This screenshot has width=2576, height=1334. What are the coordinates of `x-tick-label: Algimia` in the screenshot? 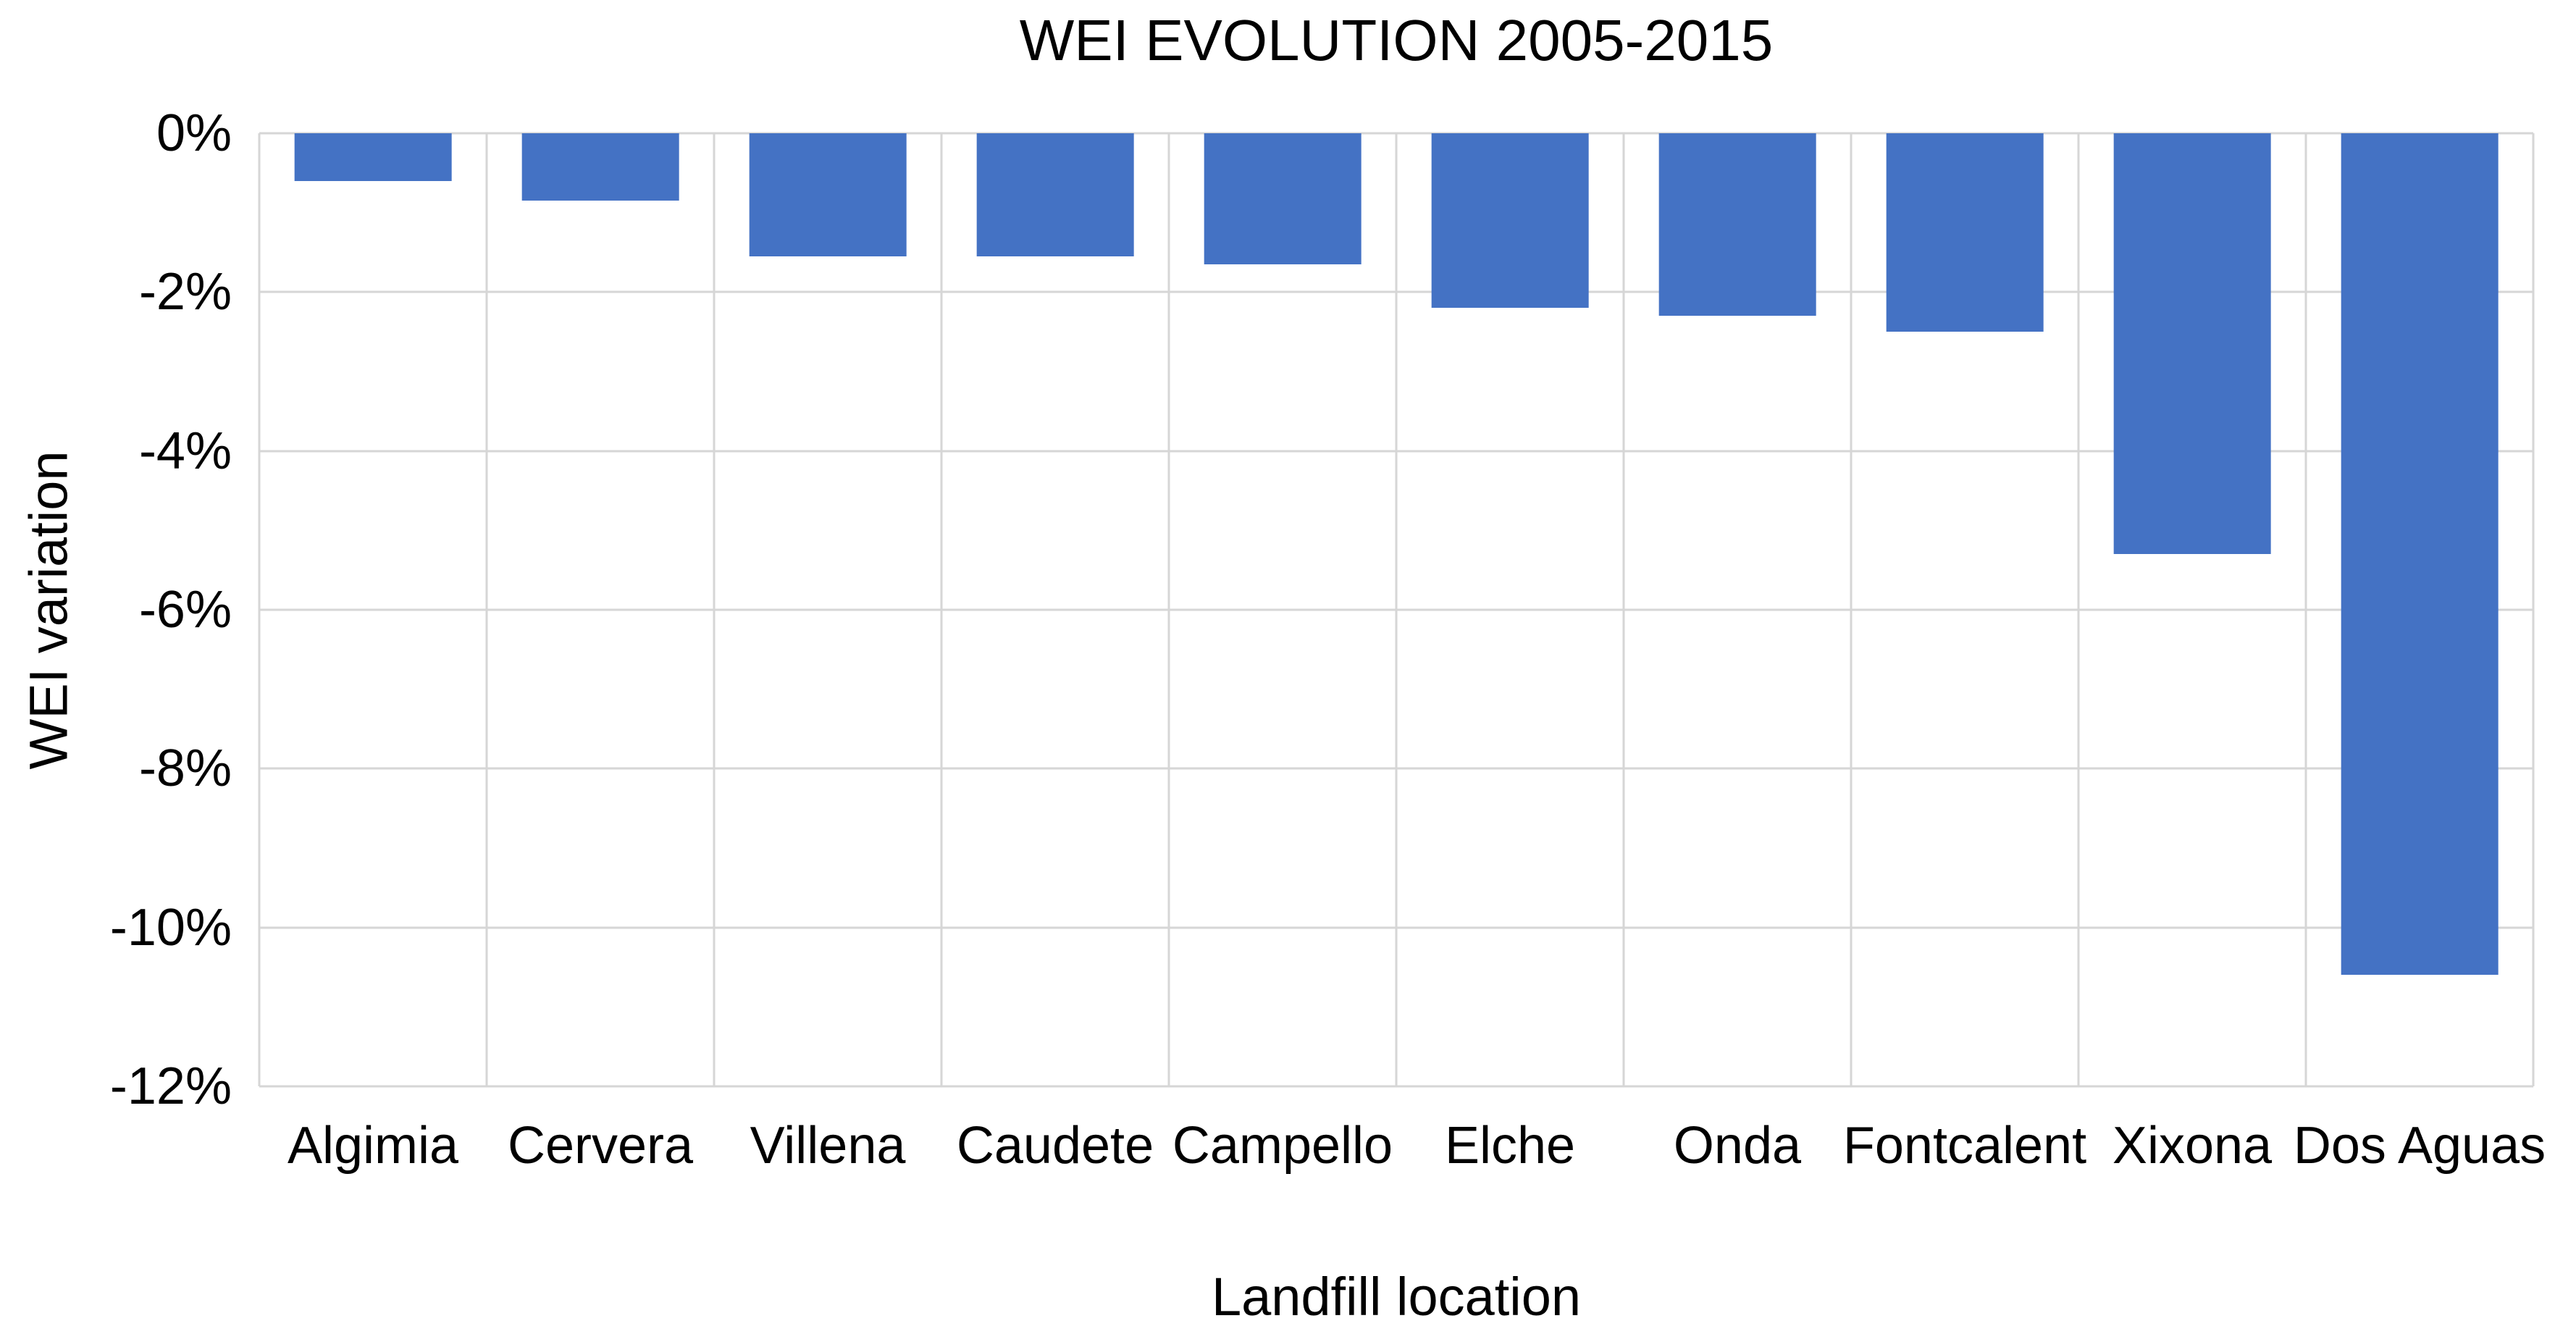 It's located at (373, 1146).